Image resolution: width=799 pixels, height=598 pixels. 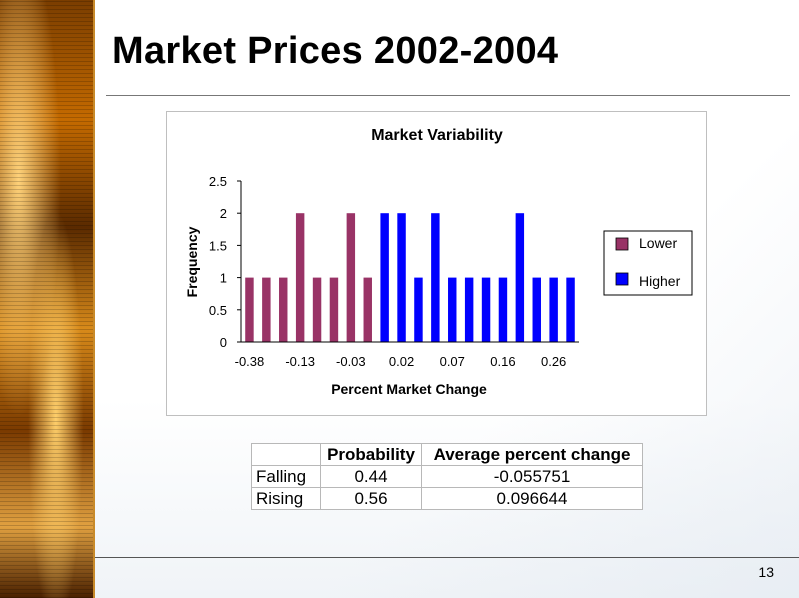 What do you see at coordinates (532, 476) in the screenshot?
I see `table-cell: -0.055751` at bounding box center [532, 476].